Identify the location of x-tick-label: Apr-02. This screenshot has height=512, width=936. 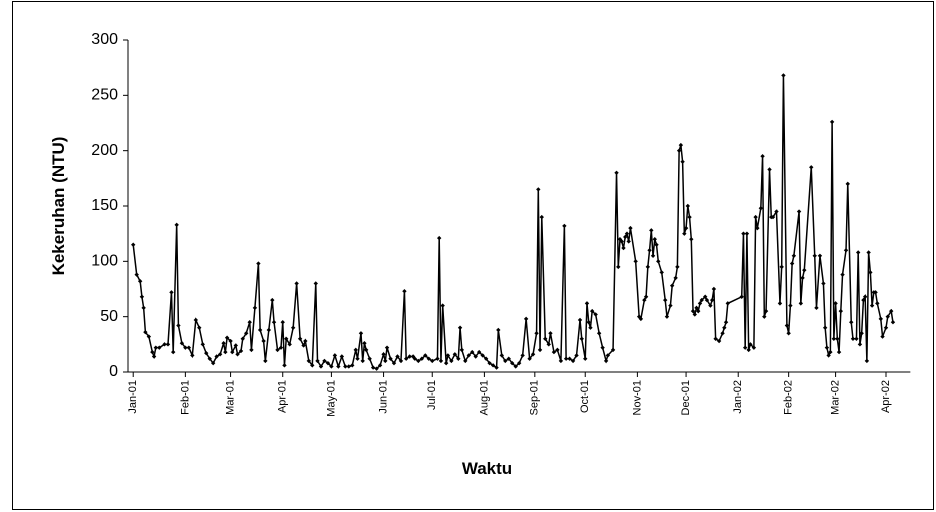
(886, 396).